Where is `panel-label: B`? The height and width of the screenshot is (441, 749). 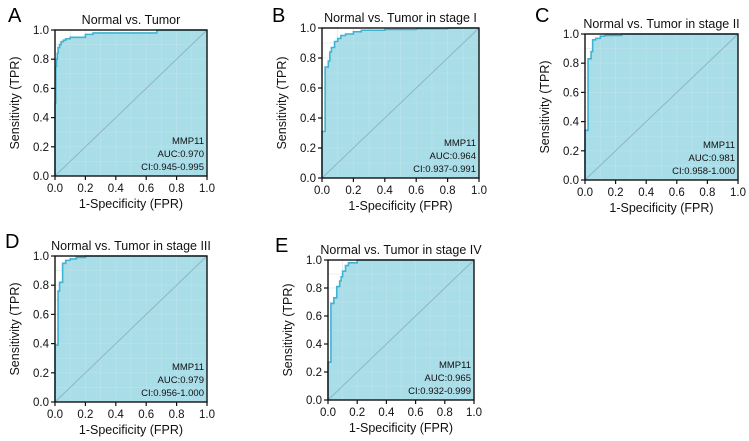
panel-label: B is located at coordinates (278, 16).